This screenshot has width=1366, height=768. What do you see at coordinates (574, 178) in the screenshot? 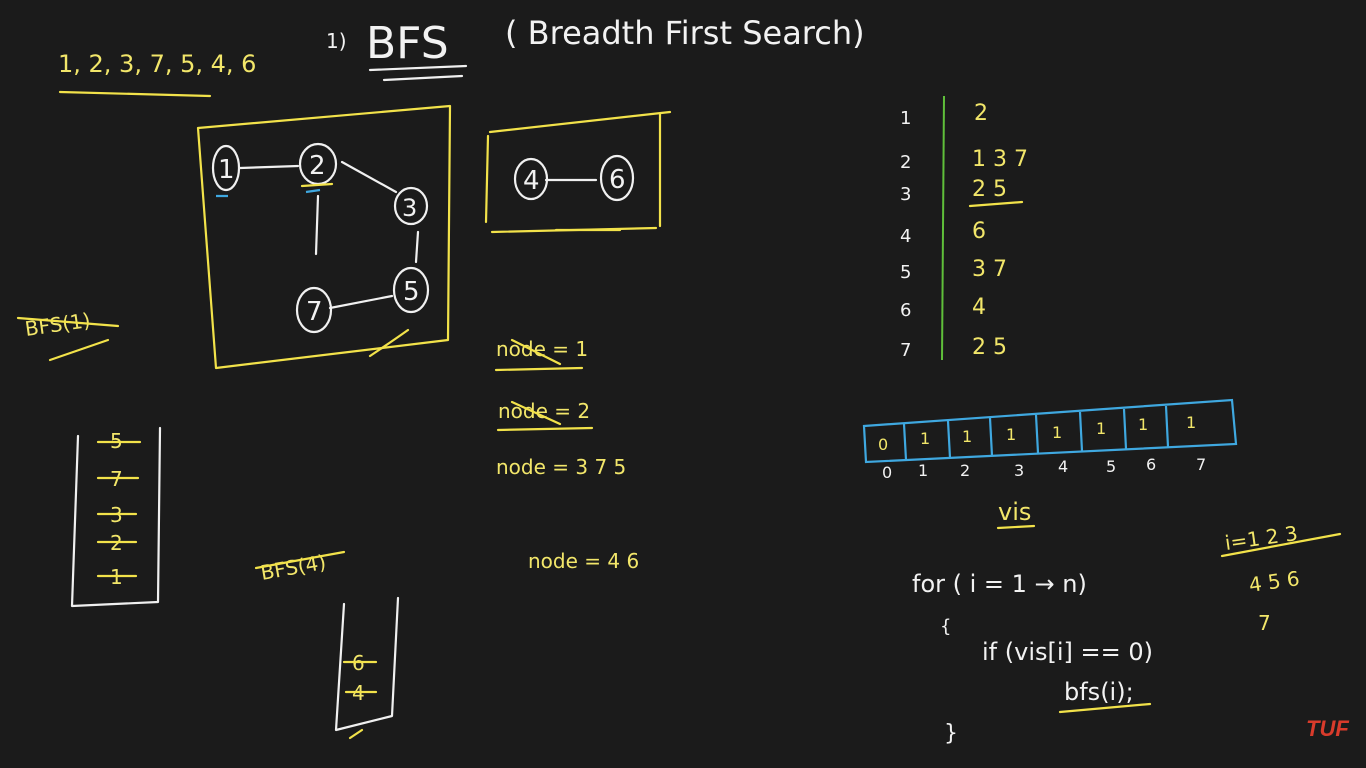
I see `graph2-nodes: 4 6` at bounding box center [574, 178].